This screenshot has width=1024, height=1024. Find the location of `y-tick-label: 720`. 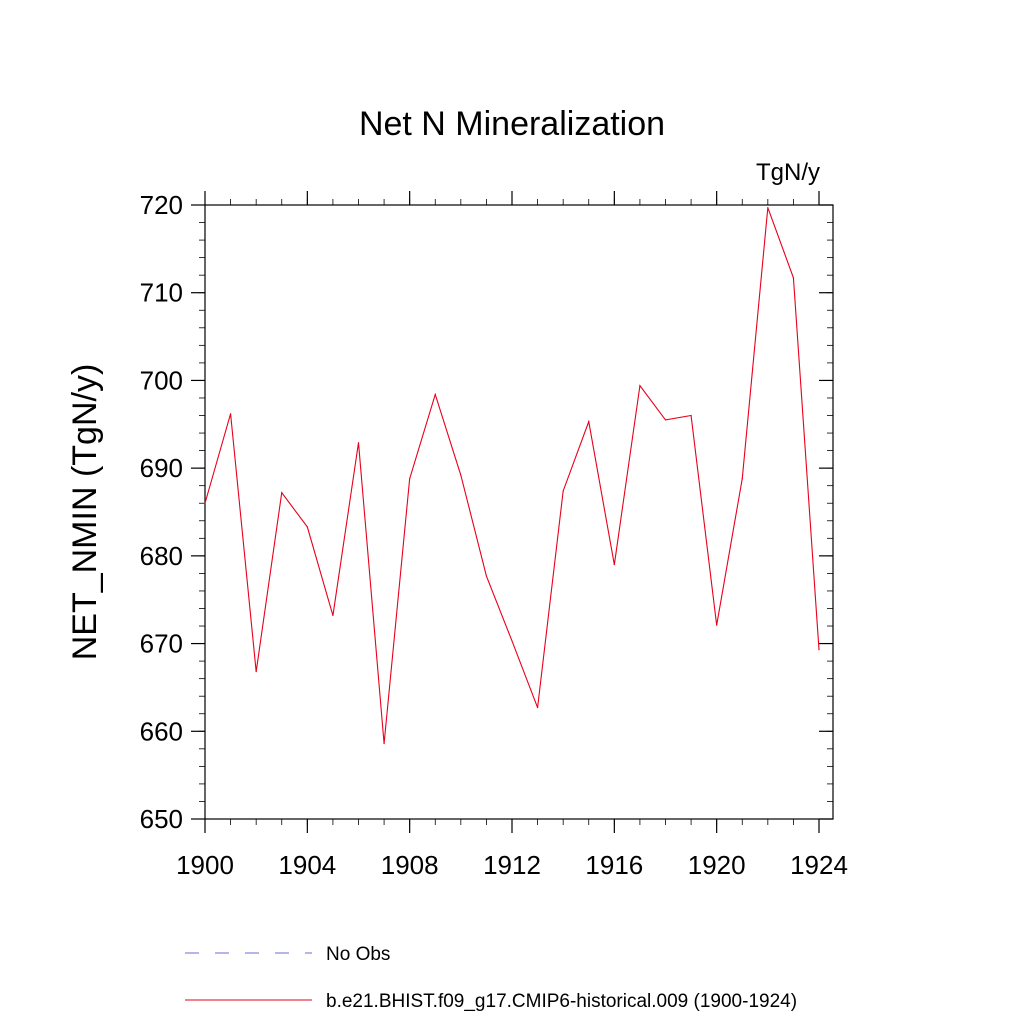

y-tick-label: 720 is located at coordinates (161, 205).